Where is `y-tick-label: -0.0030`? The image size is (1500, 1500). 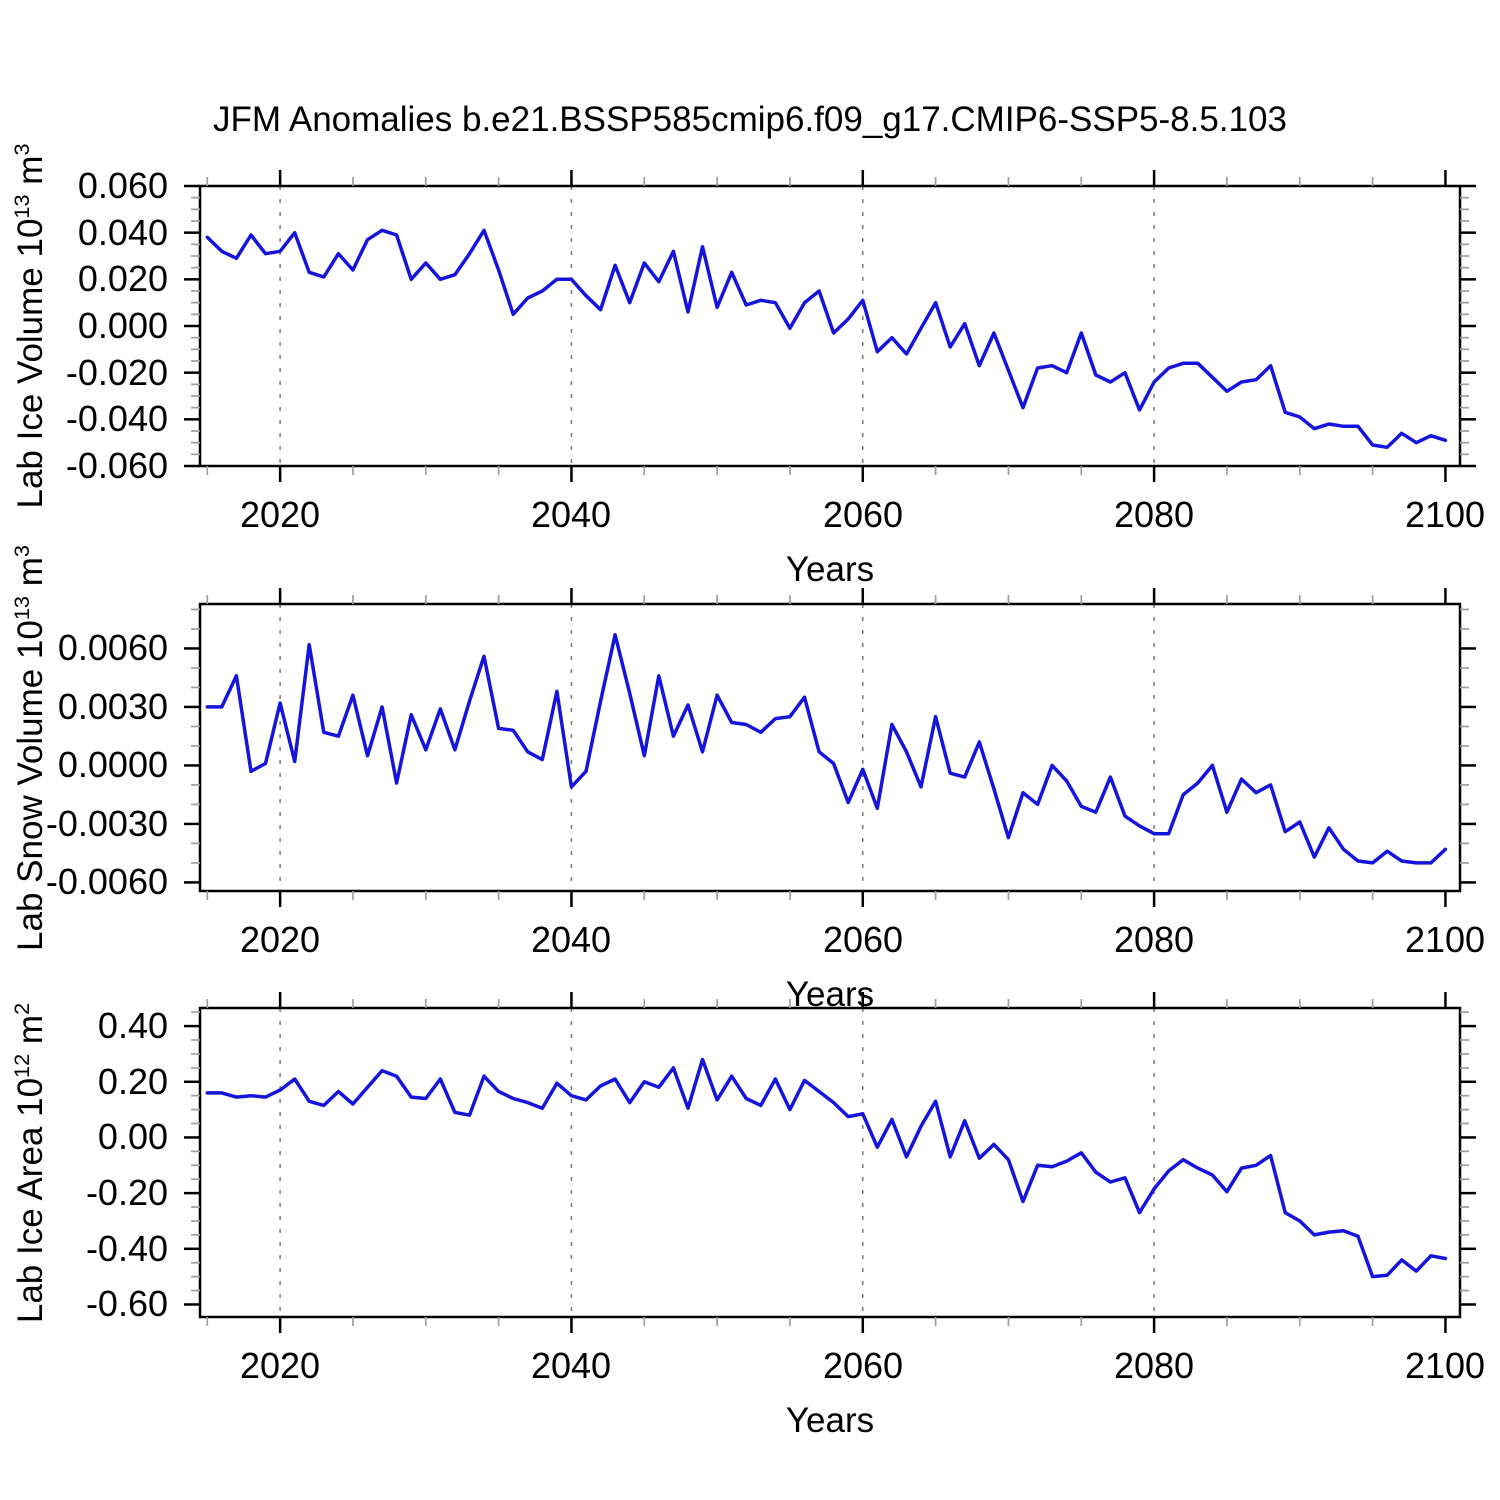 y-tick-label: -0.0030 is located at coordinates (106, 823).